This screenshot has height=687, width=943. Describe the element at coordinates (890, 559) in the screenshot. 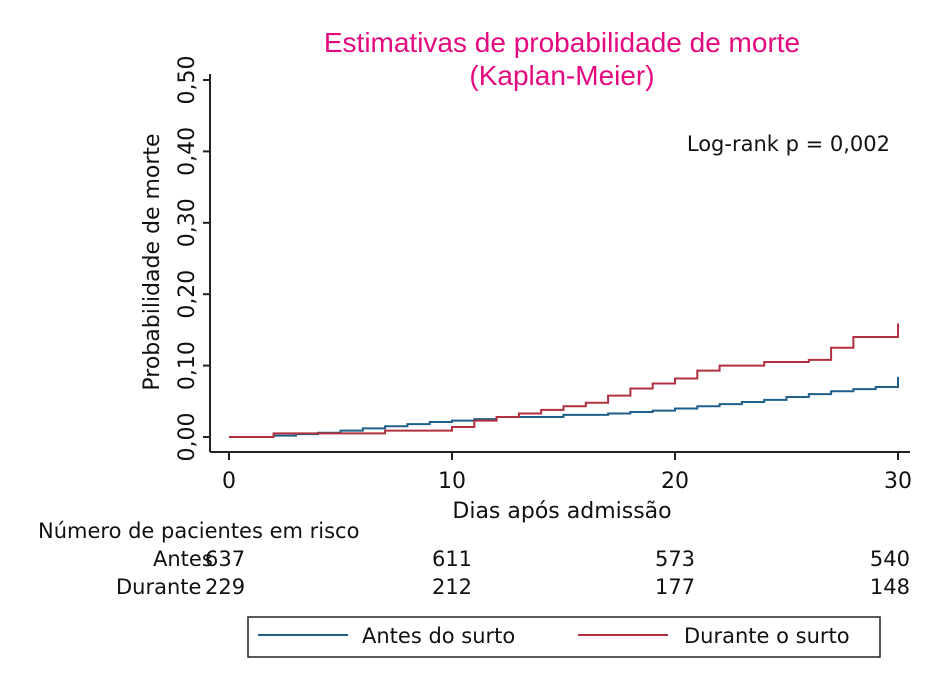

I see `risk-value: 540` at that location.